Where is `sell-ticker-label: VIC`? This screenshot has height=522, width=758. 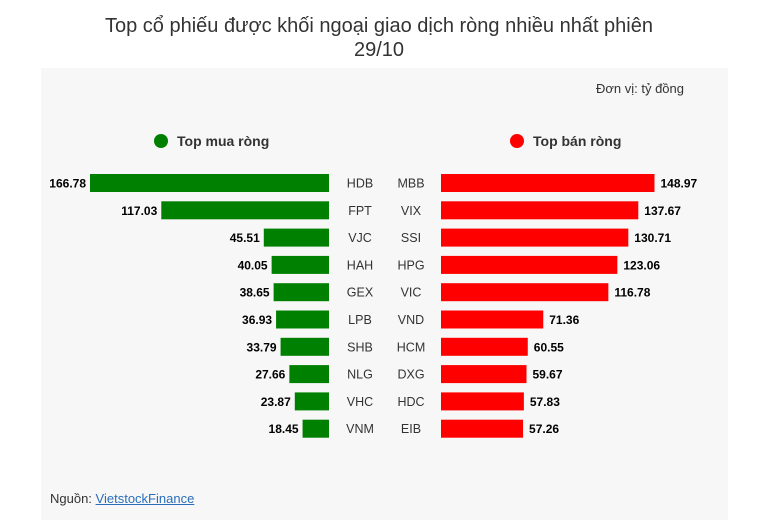 sell-ticker-label: VIC is located at coordinates (411, 293).